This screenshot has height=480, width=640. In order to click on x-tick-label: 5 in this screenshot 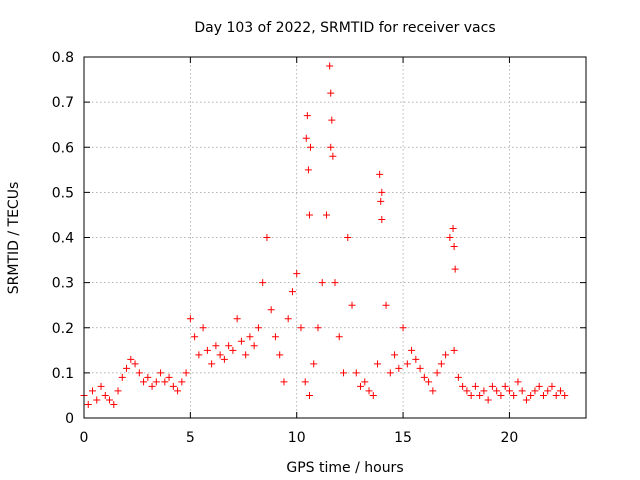, I will do `click(190, 438)`.